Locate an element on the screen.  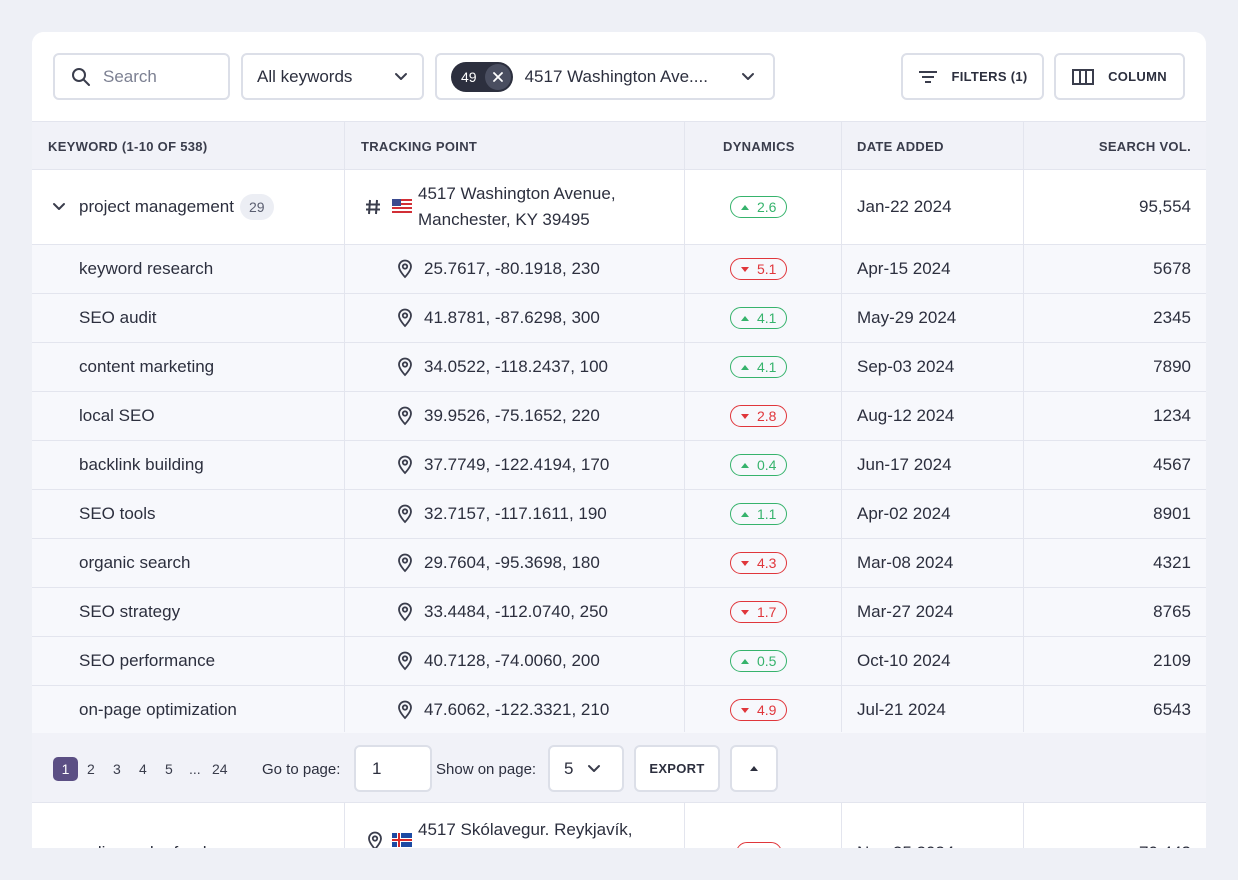
tracking-address-line1: 4517 Washington Avenue, is located at coordinates (517, 193).